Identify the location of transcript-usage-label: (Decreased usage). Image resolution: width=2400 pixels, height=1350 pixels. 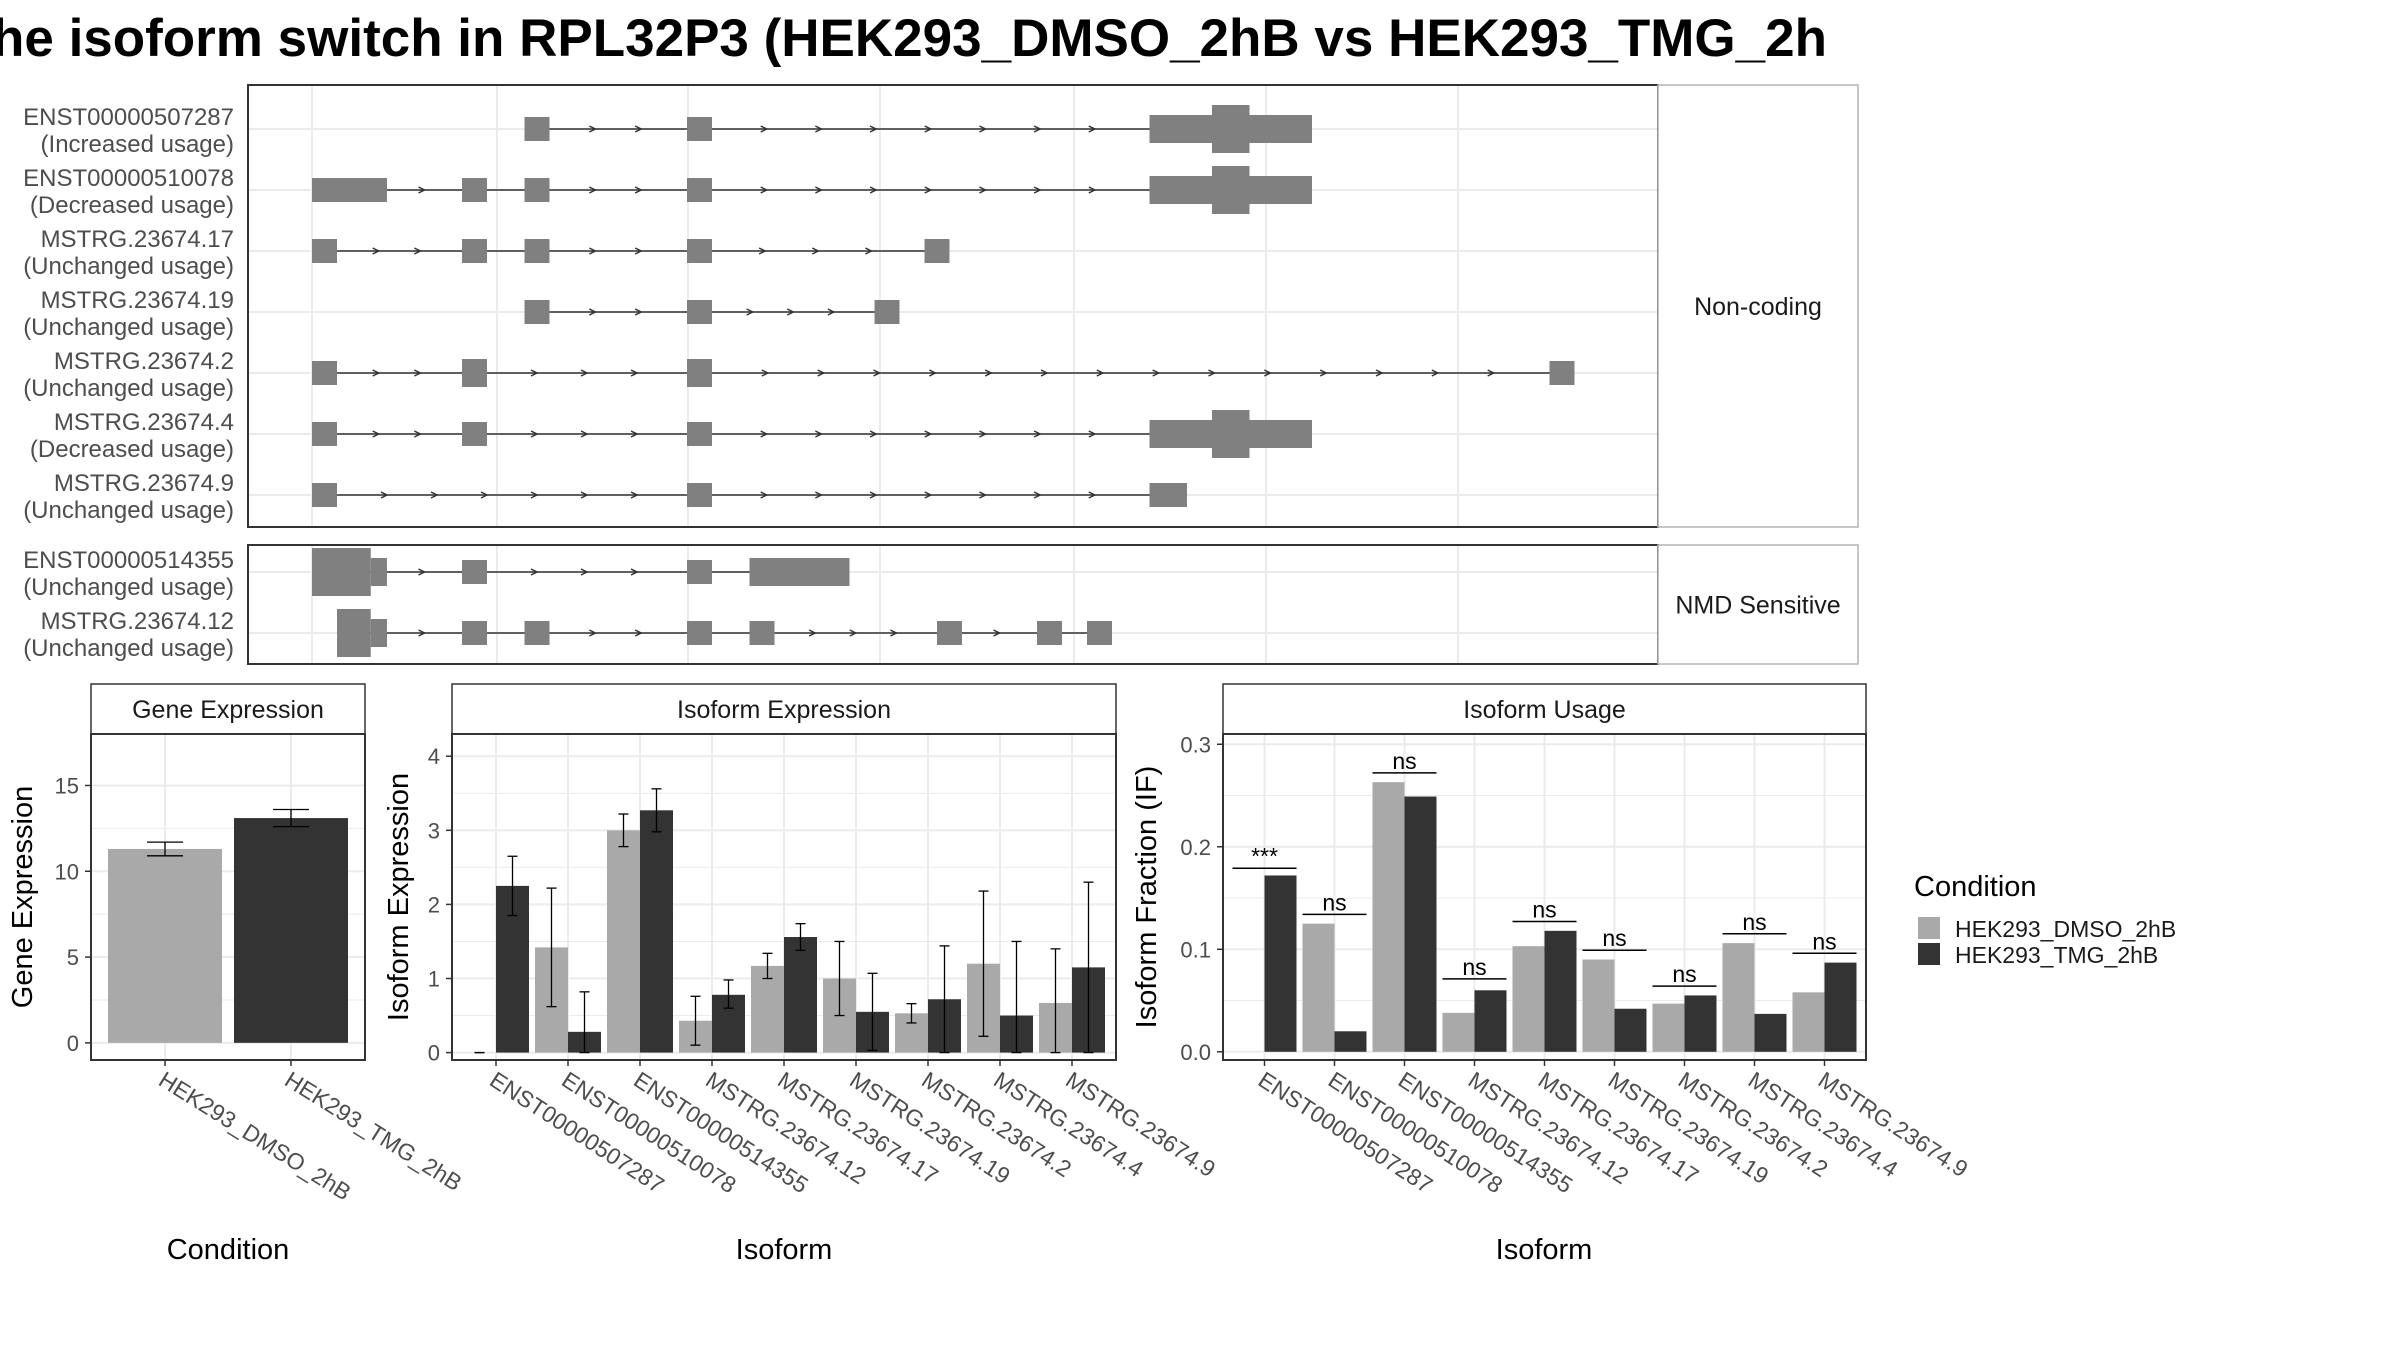
(132, 449).